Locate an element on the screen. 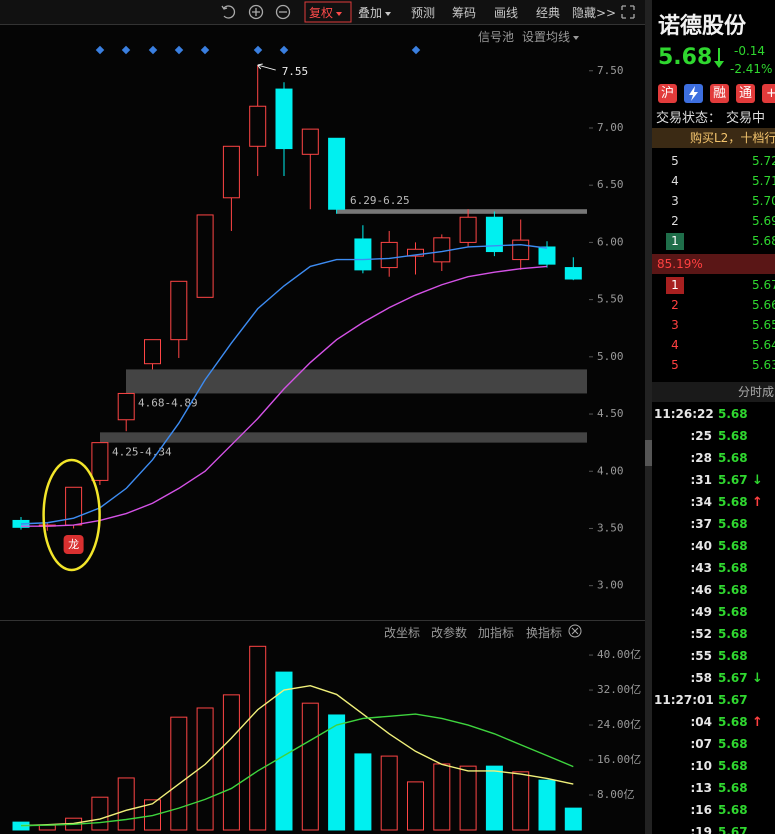  y-tick-label: 7.00 is located at coordinates (610, 127).